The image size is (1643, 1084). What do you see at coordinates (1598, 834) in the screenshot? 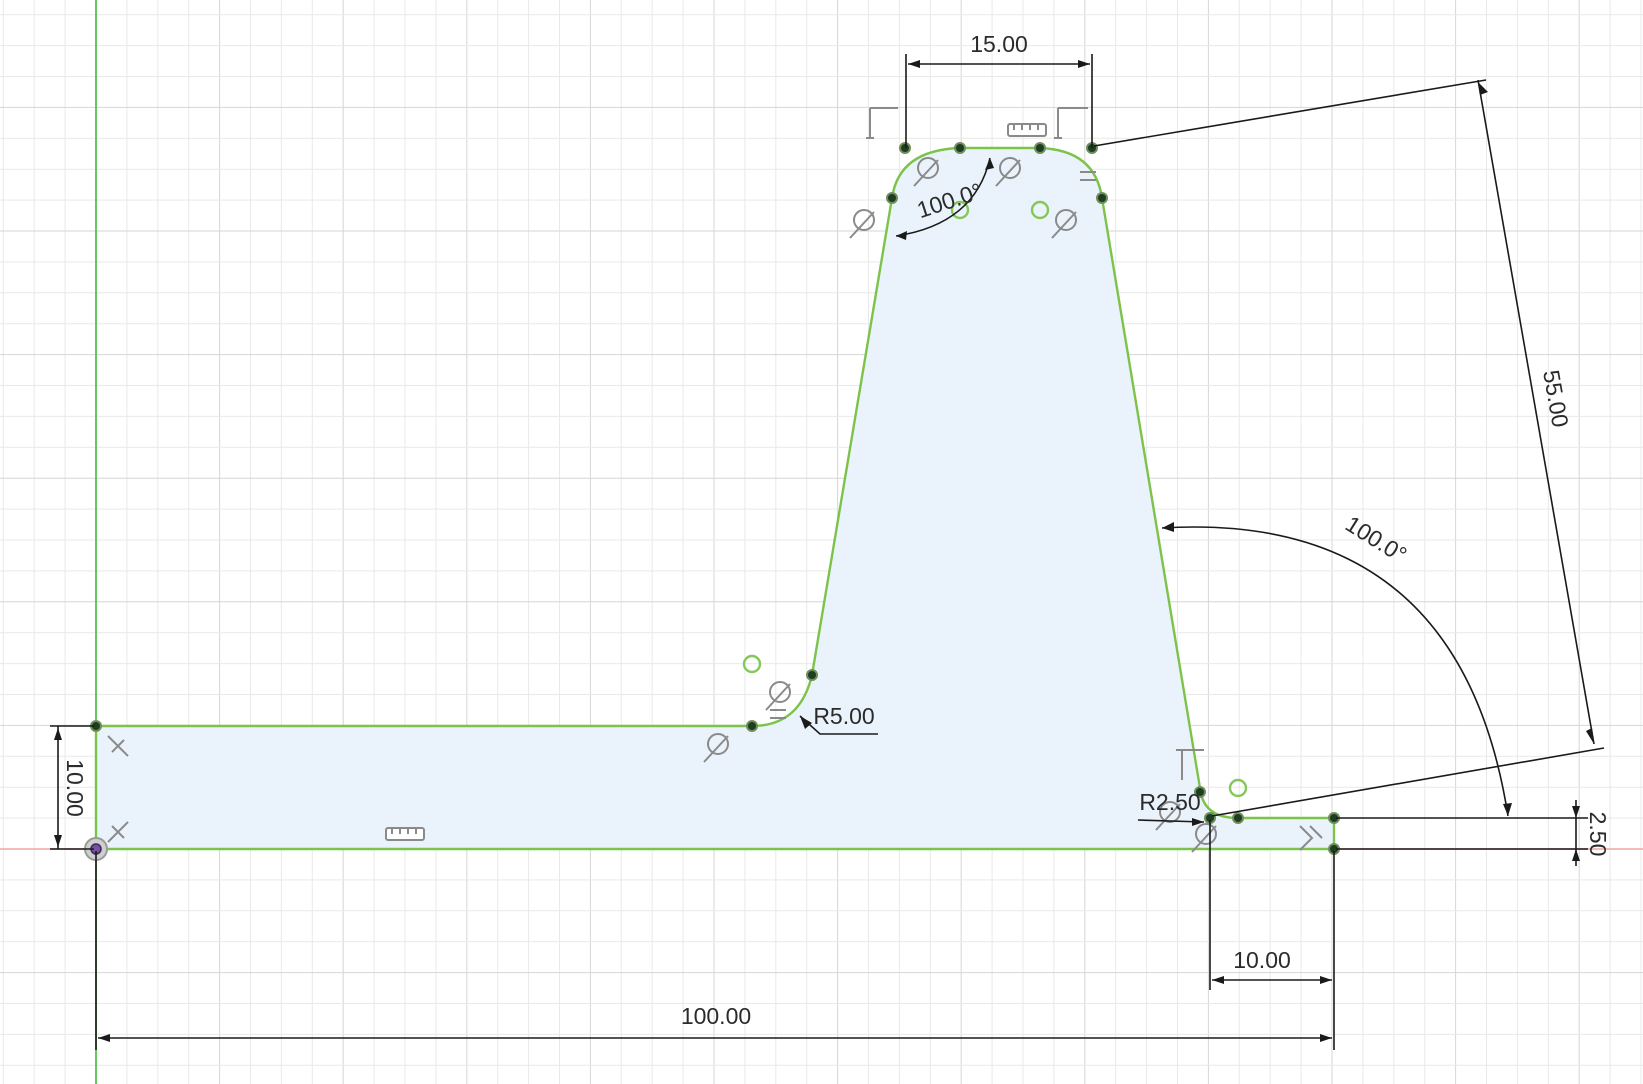
I see `dimension-right-step-height: 2.50` at bounding box center [1598, 834].